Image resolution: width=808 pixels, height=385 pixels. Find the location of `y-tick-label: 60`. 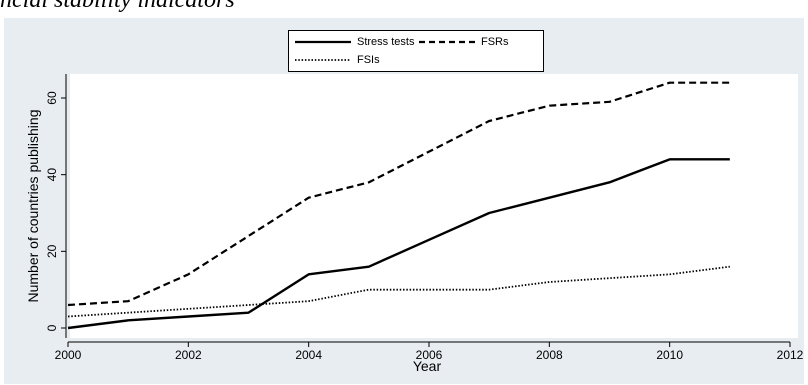

y-tick-label: 60 is located at coordinates (52, 98).